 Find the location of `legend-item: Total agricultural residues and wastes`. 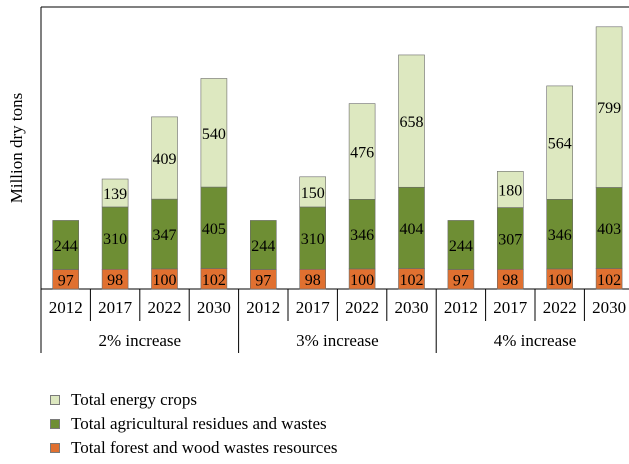

legend-item: Total agricultural residues and wastes is located at coordinates (193, 424).